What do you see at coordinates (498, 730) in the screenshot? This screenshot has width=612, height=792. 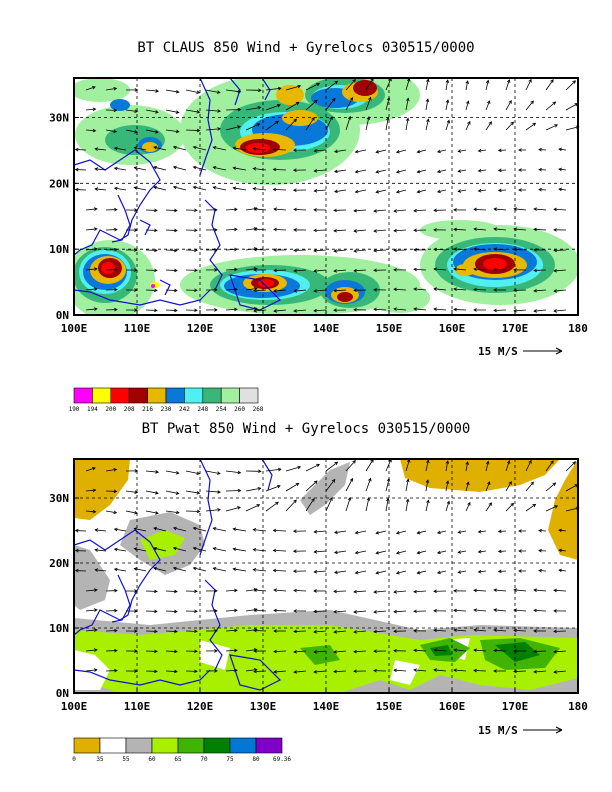 I see `panel2-vector-key-label: 15 M/S` at bounding box center [498, 730].